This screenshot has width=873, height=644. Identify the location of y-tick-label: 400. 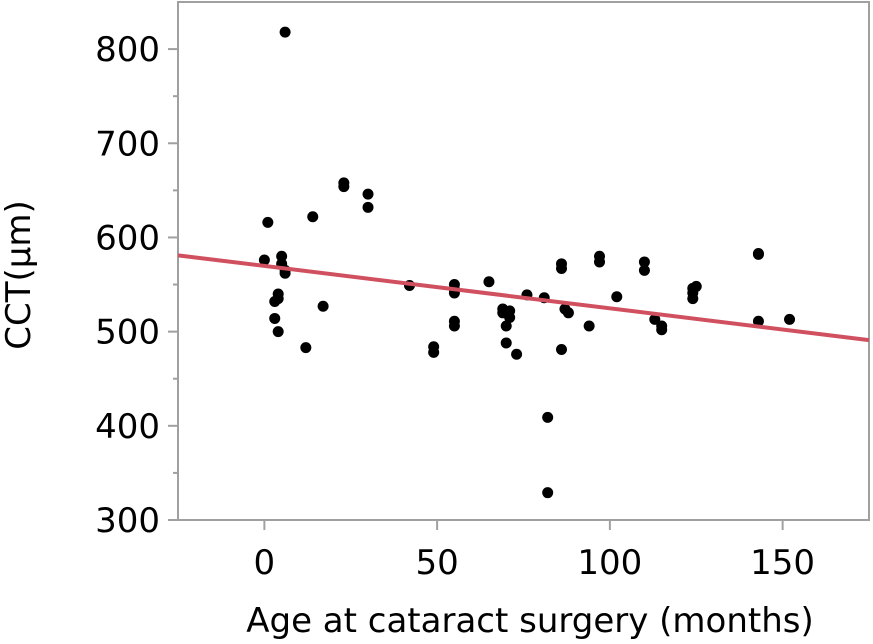
(127, 427).